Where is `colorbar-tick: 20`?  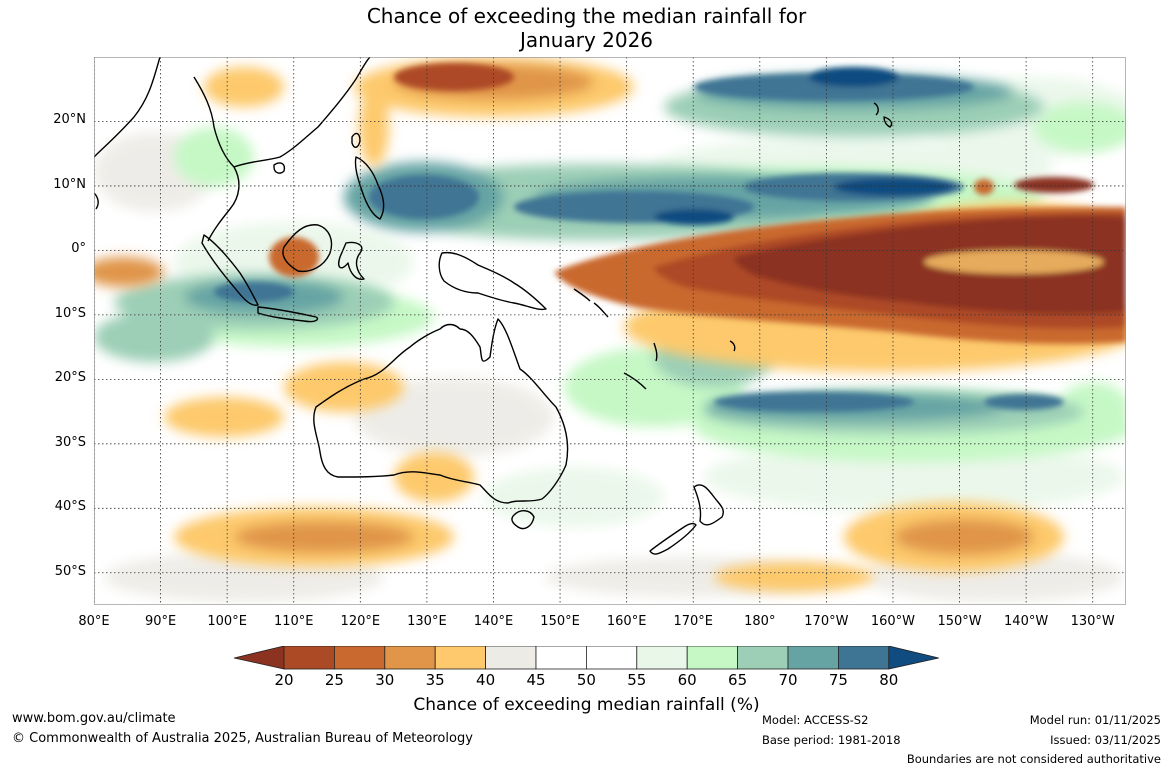
colorbar-tick: 20 is located at coordinates (284, 680).